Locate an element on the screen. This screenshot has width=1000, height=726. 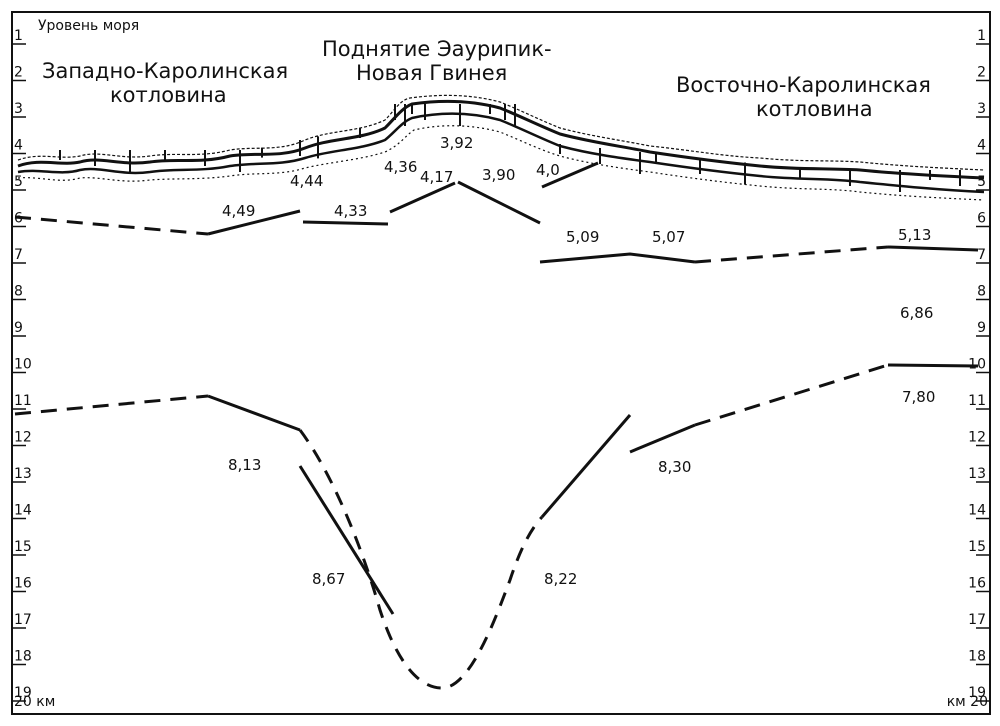
right-depth-tick-label: 16 is located at coordinates (977, 584).